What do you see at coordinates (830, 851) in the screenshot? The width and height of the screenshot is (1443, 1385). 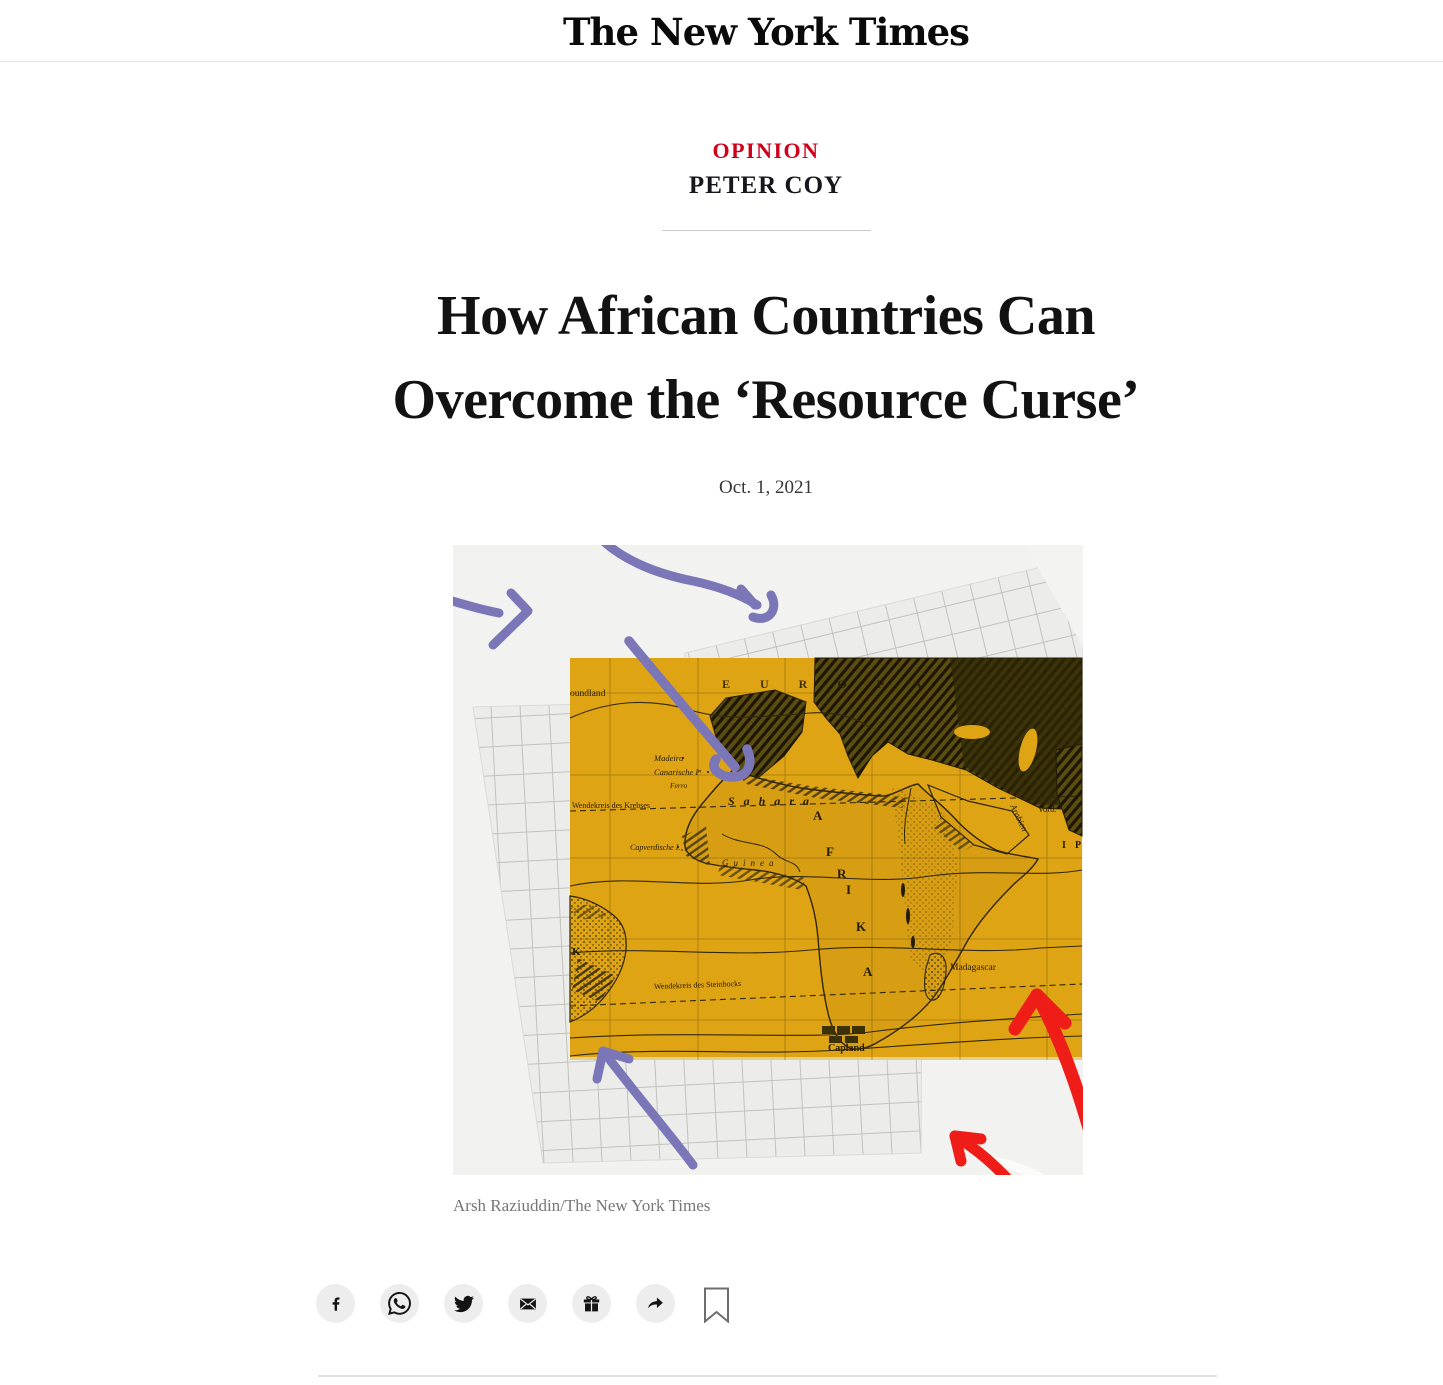 I see `label-afrika-letter: F` at bounding box center [830, 851].